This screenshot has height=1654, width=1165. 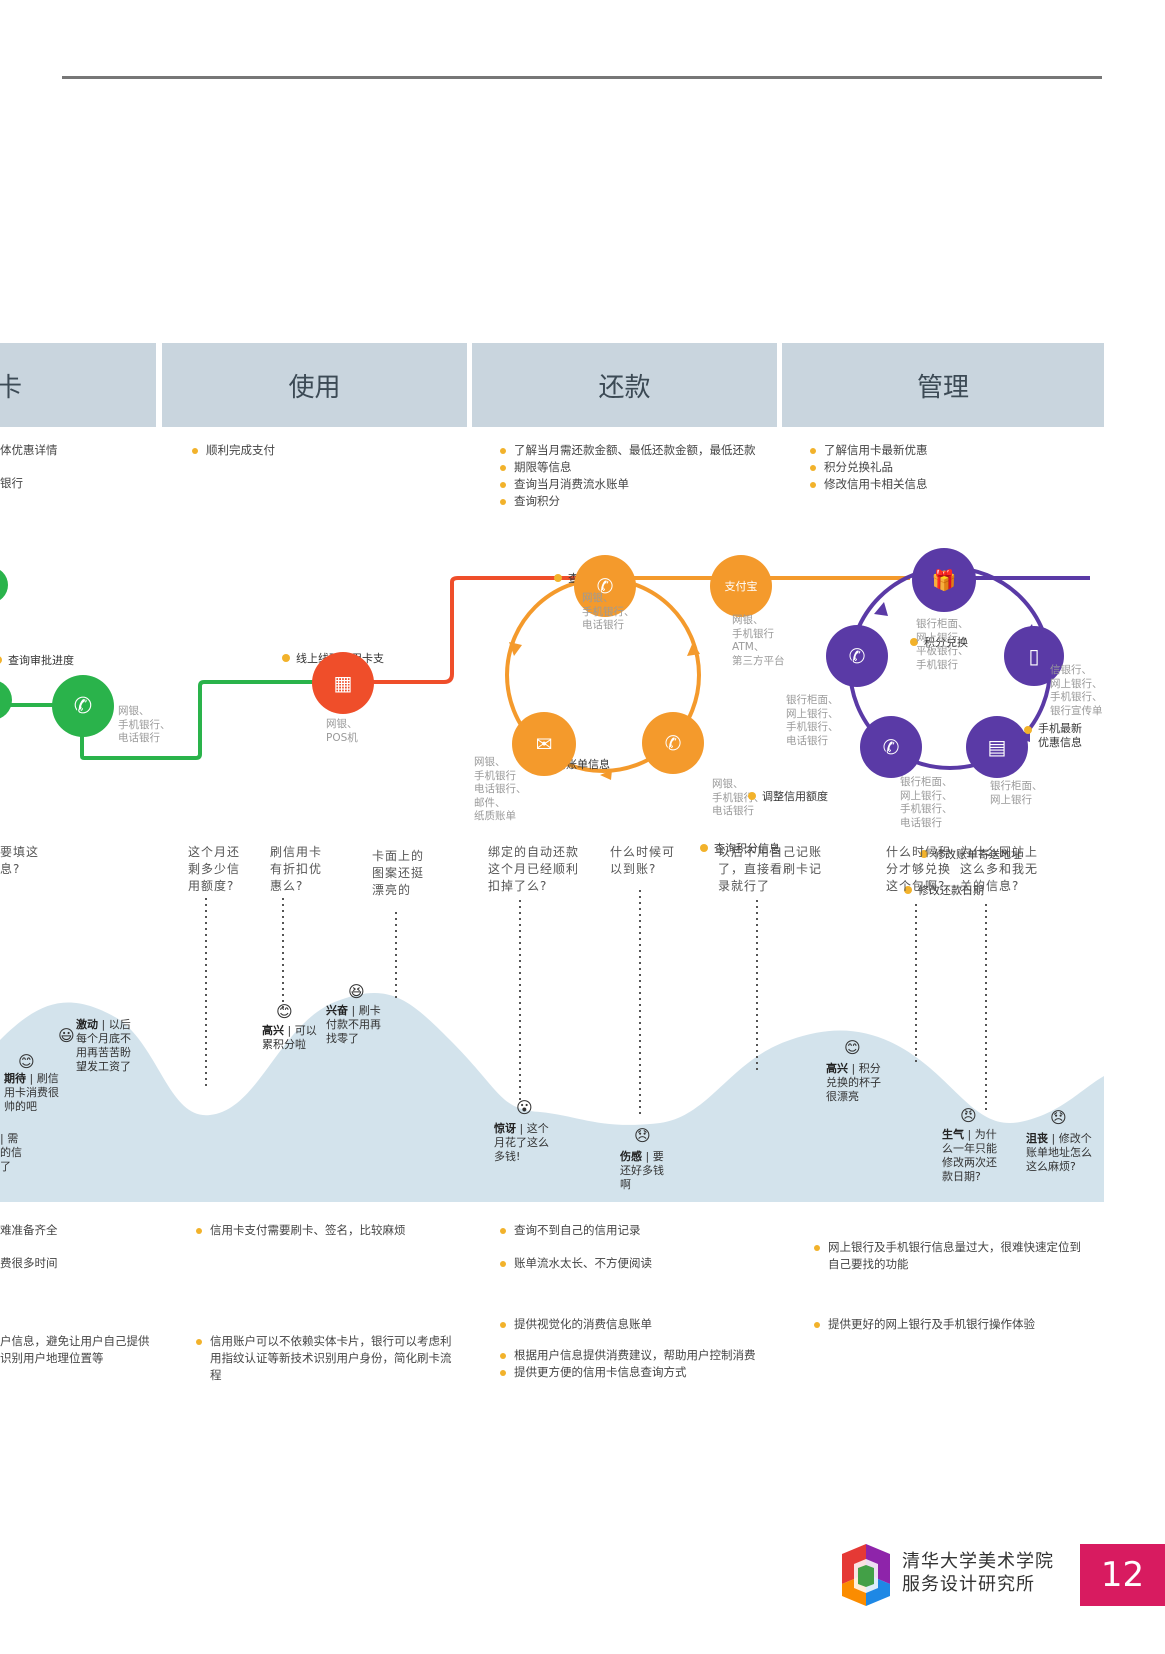 I want to click on touchpoint-node-repay-query: ✆, so click(x=605, y=586).